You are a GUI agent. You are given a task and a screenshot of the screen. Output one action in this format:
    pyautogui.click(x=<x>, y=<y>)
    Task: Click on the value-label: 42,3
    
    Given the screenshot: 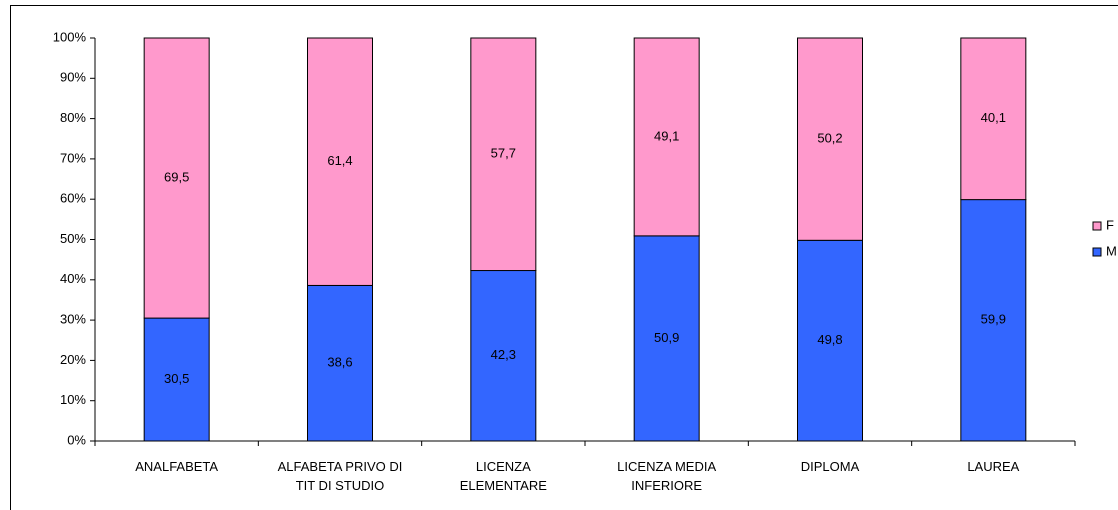 What is the action you would take?
    pyautogui.click(x=503, y=354)
    